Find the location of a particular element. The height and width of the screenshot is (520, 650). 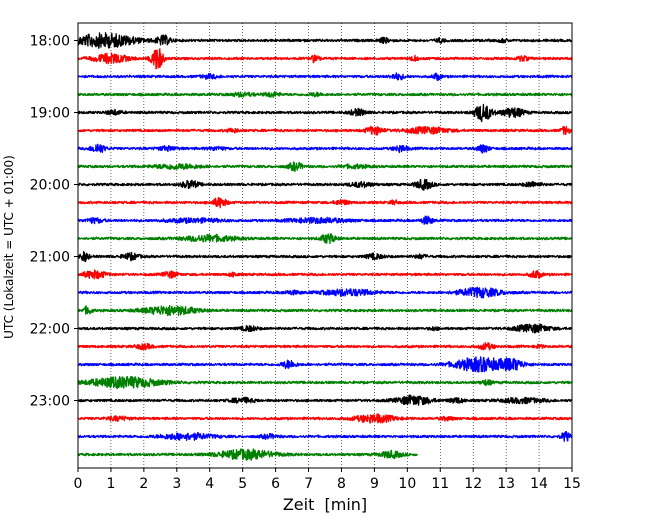

y-axis-ticks: 18:00 19:00 20:00 21:00 22:00 23:00 is located at coordinates (54, 222).